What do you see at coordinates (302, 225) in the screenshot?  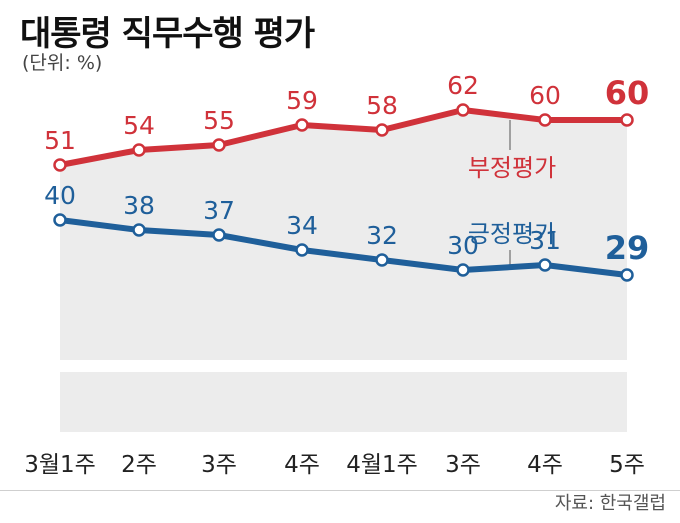 I see `positive-data-label: 34` at bounding box center [302, 225].